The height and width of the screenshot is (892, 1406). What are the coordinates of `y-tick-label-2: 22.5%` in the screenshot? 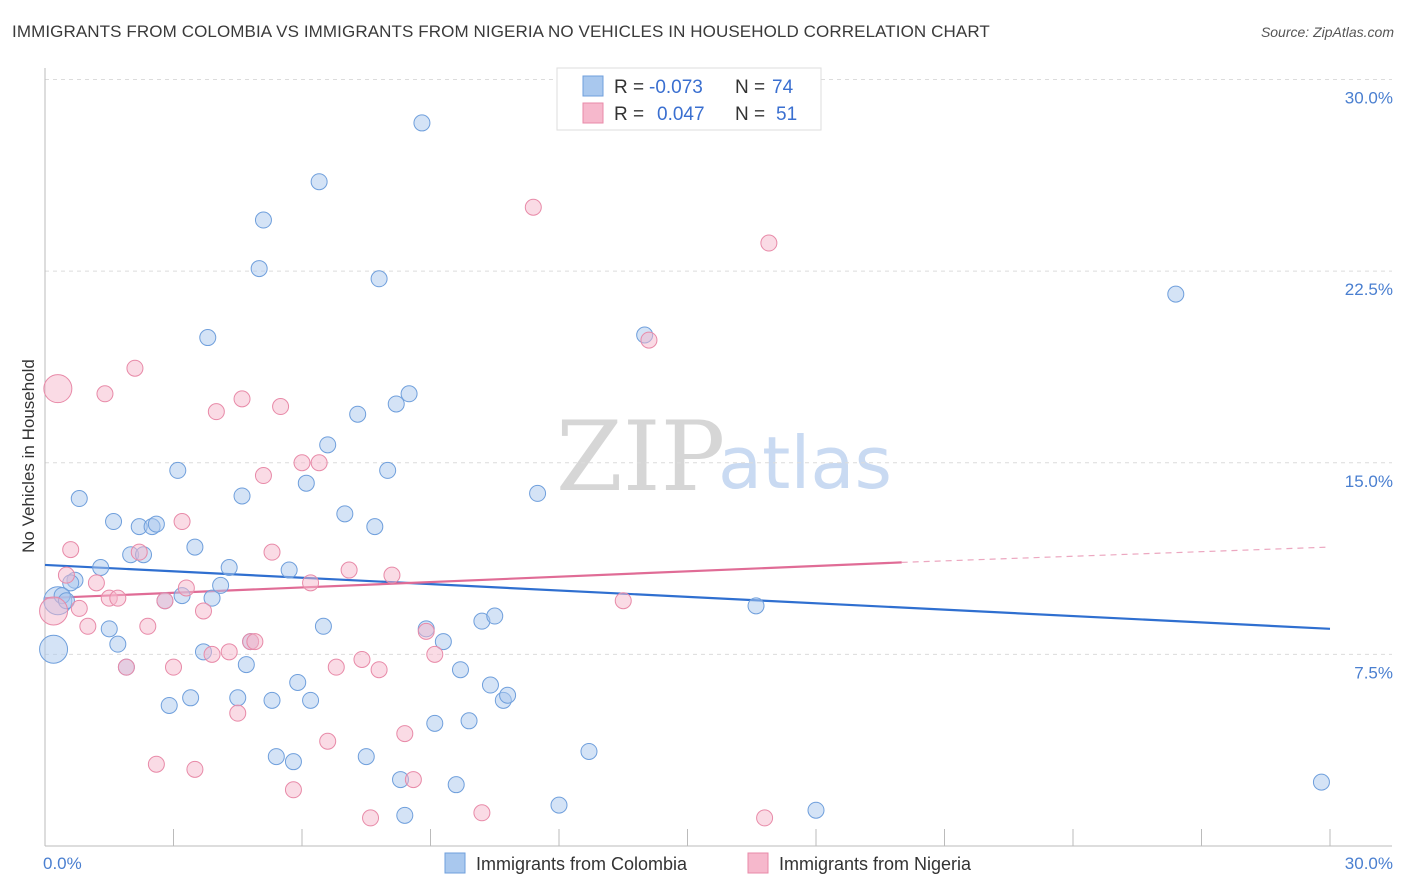 It's located at (1369, 289).